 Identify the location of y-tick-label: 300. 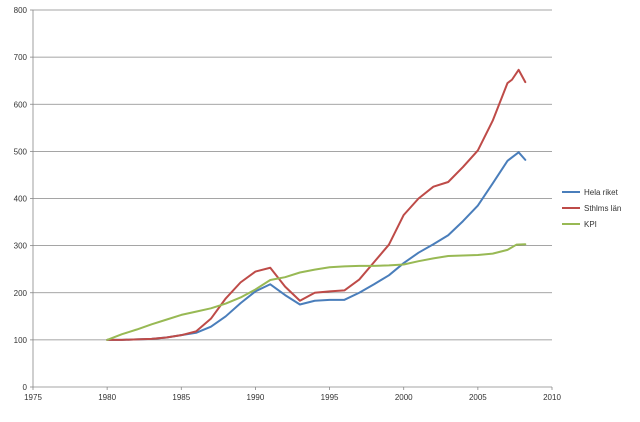
(21, 246).